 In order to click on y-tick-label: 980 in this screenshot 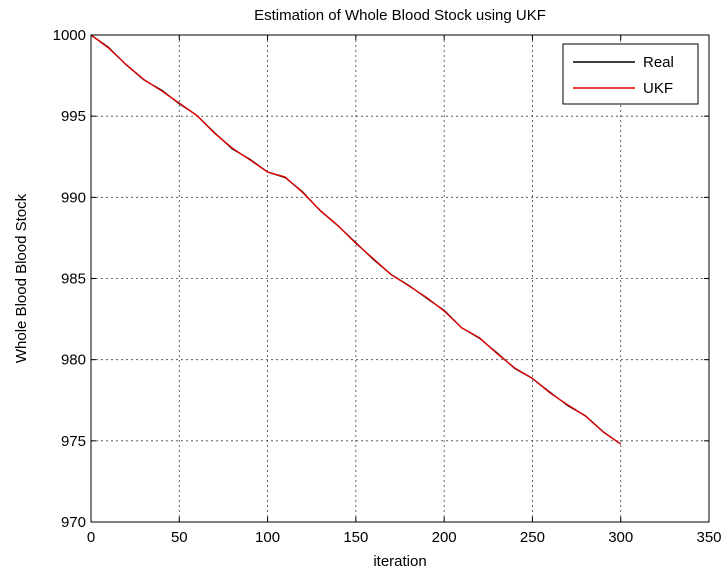, I will do `click(73, 360)`.